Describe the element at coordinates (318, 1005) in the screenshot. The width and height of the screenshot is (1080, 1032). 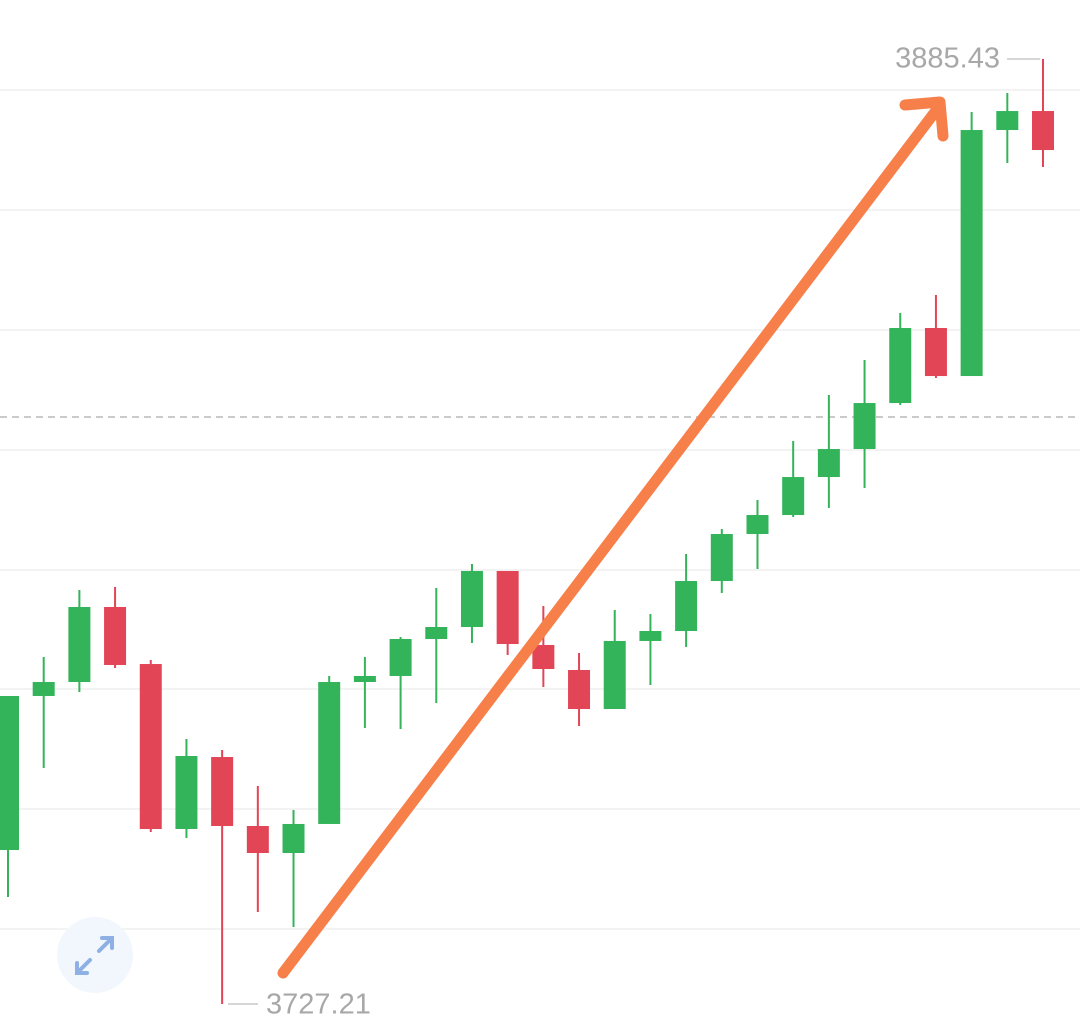
I see `min-label: 3727.21` at that location.